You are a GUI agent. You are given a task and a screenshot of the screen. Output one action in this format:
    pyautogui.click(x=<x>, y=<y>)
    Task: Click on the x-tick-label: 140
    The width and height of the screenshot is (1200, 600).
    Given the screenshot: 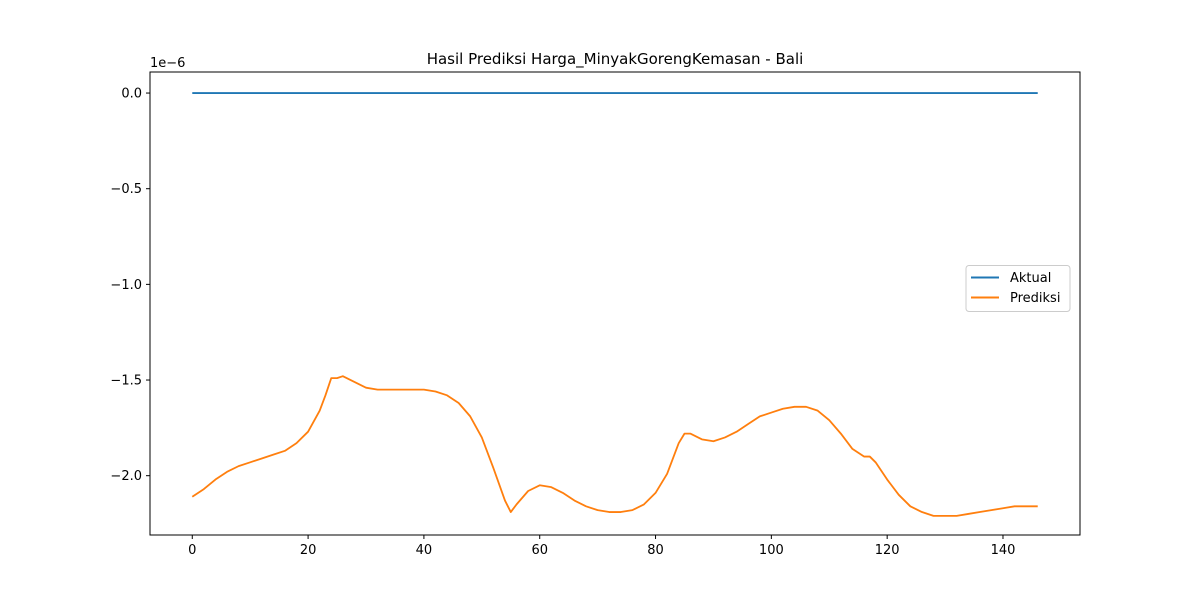 What is the action you would take?
    pyautogui.click(x=1003, y=550)
    